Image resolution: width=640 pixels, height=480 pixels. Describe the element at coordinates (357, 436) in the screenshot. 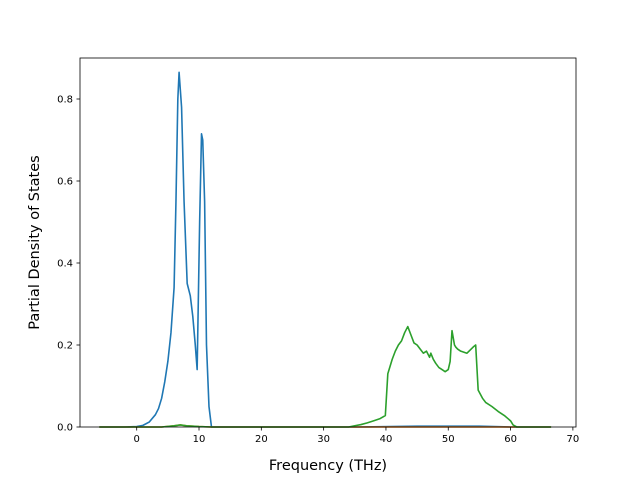

I see `x-axis-ticks: 0 10 20 30 40 50 60 70` at that location.